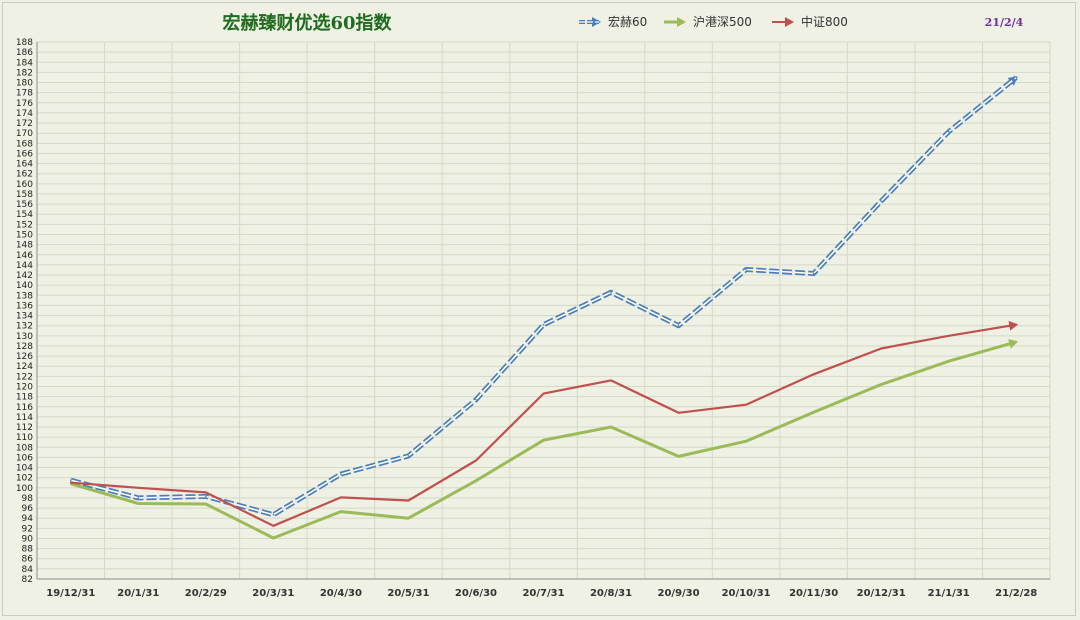  I want to click on y-tick-label: 134, so click(24, 317).